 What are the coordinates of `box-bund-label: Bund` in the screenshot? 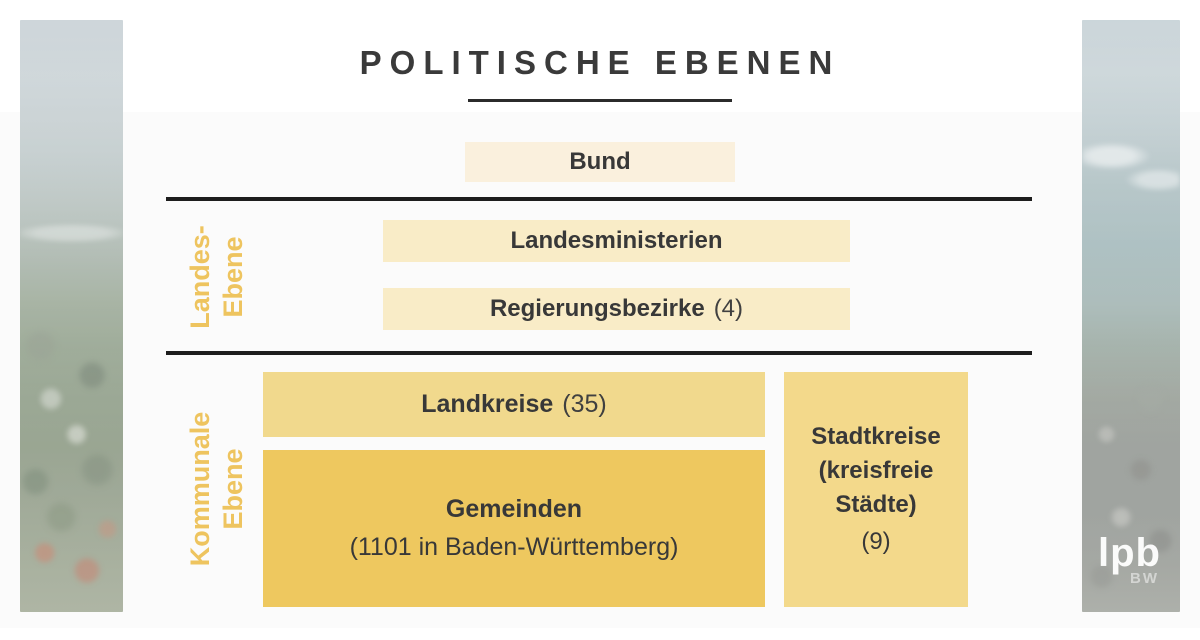 It's located at (600, 161).